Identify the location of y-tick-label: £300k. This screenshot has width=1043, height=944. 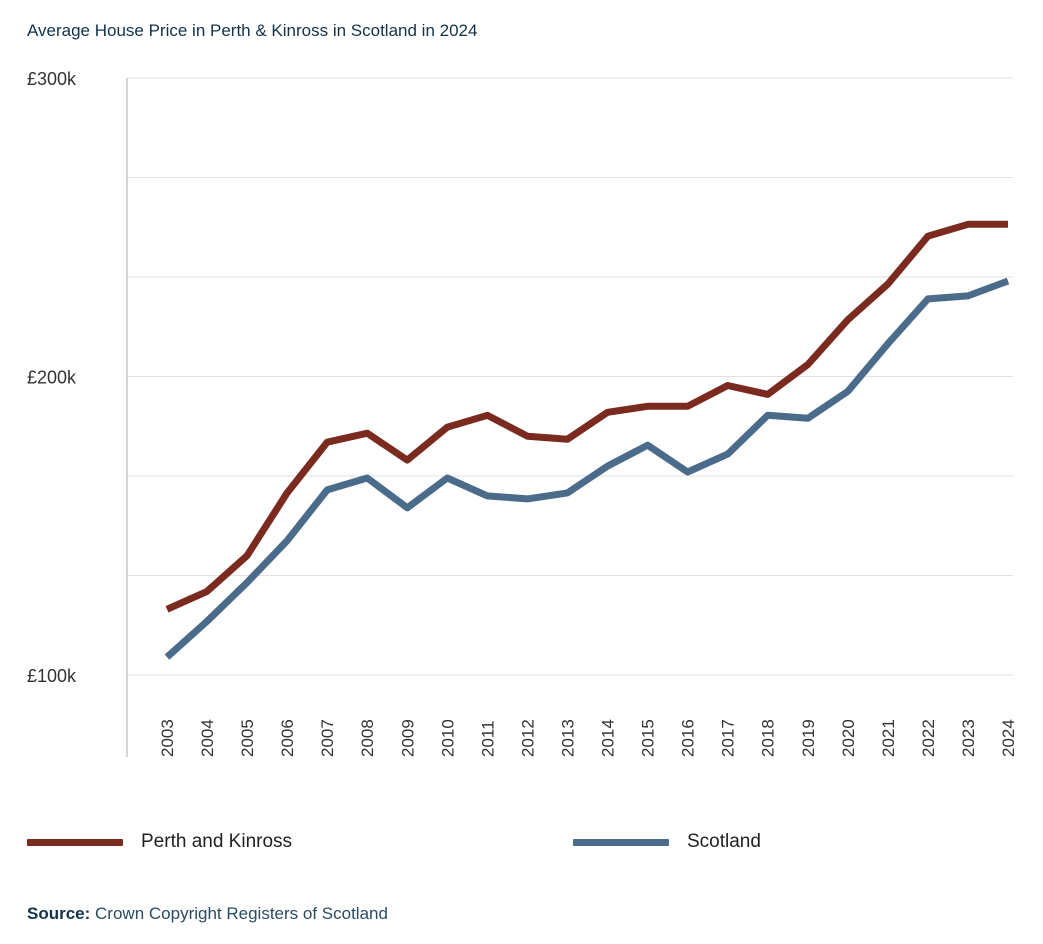
(52, 79).